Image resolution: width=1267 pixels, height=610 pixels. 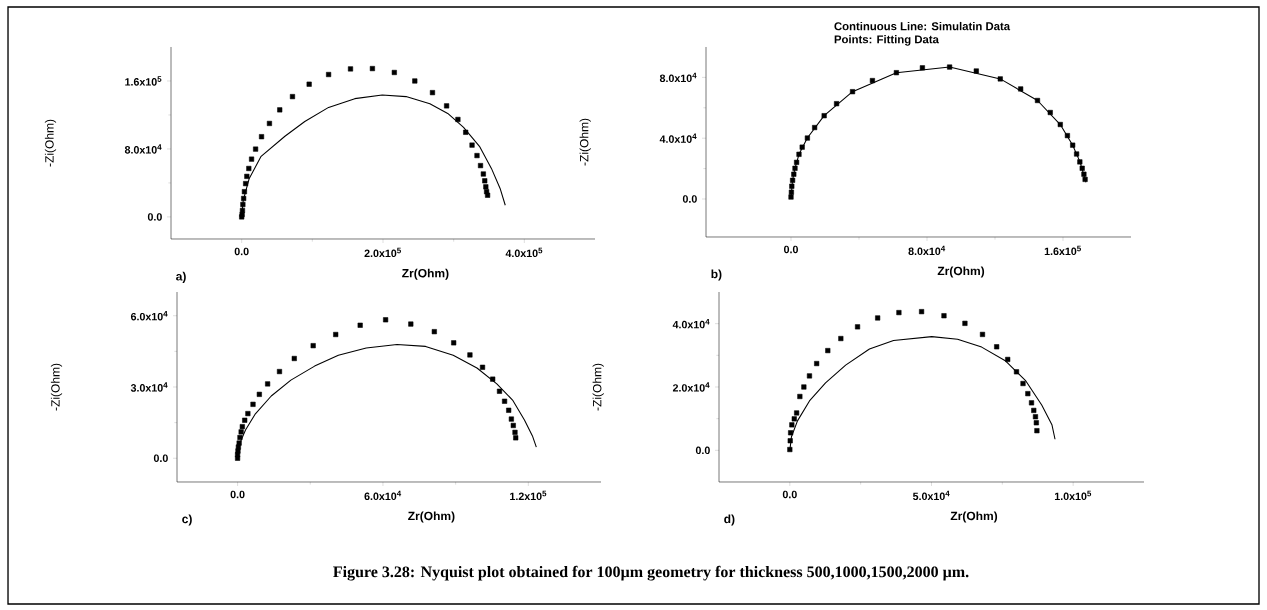 What do you see at coordinates (524, 252) in the screenshot?
I see `x-tick-label: 4.0x10$^{5}$` at bounding box center [524, 252].